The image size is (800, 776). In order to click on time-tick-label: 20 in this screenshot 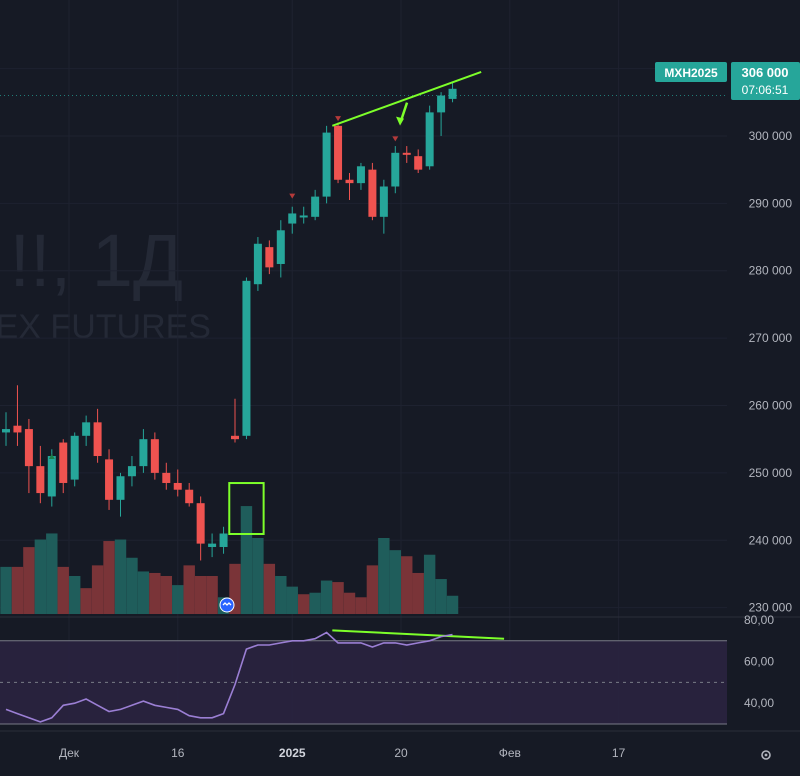, I will do `click(401, 753)`.